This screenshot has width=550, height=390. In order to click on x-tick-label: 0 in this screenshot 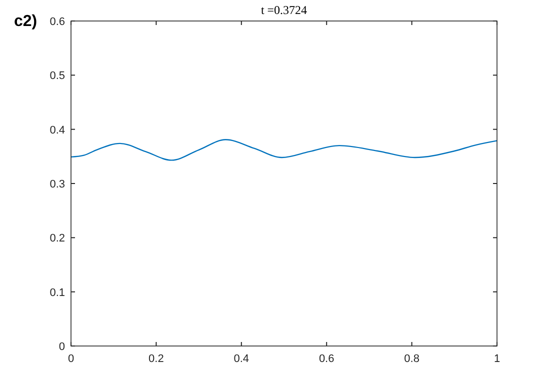, I will do `click(71, 359)`.